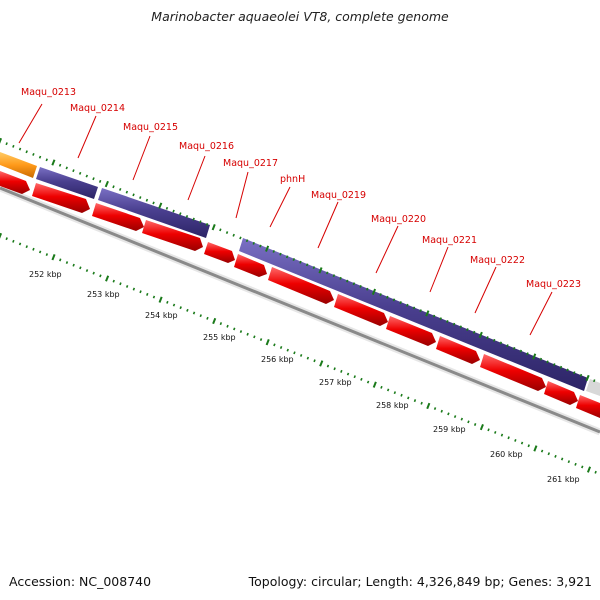  What do you see at coordinates (497, 260) in the screenshot?
I see `gene-label-maqu-0222: Maqu_0222` at bounding box center [497, 260].